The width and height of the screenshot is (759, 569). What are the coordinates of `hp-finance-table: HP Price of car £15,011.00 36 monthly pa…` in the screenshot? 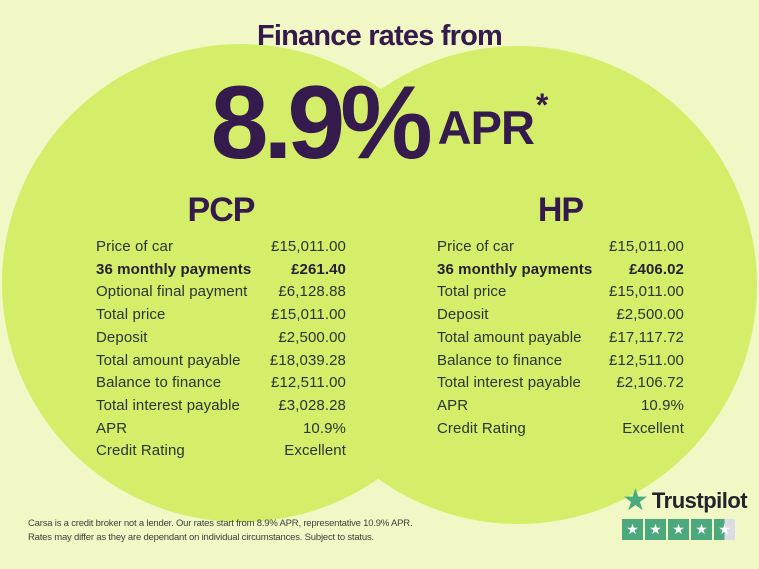 It's located at (560, 316).